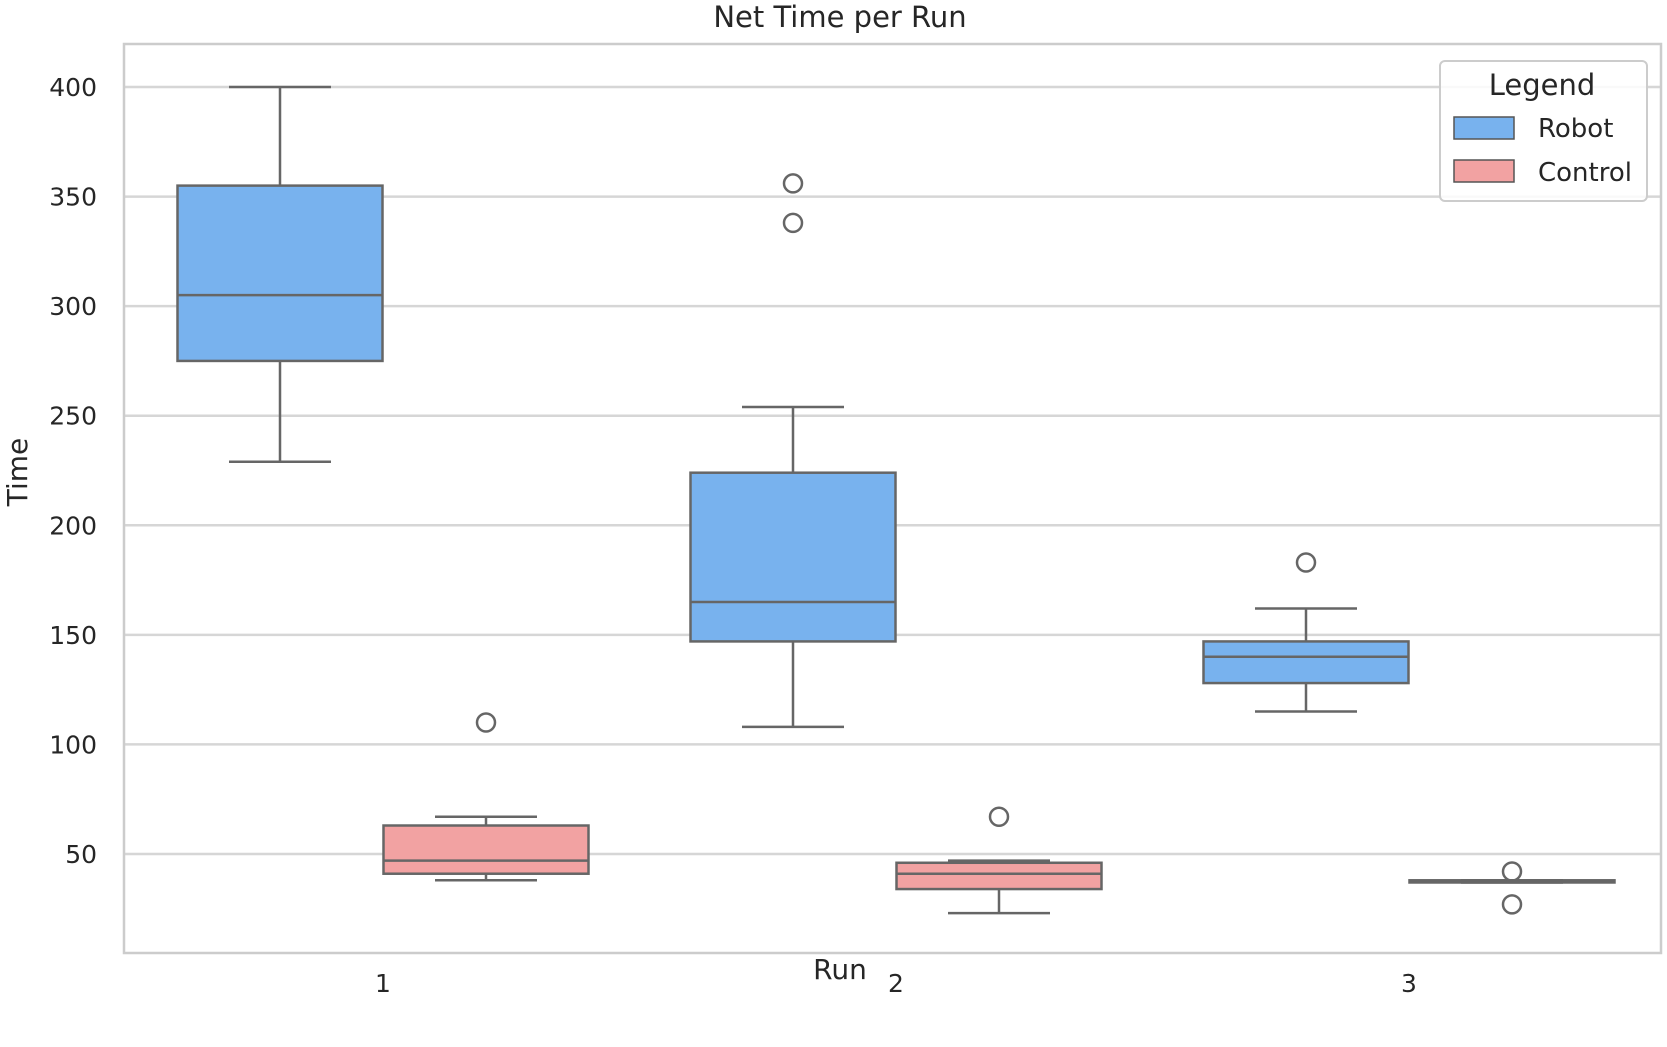  Describe the element at coordinates (73, 635) in the screenshot. I see `y-tick-label-150: 150` at that location.